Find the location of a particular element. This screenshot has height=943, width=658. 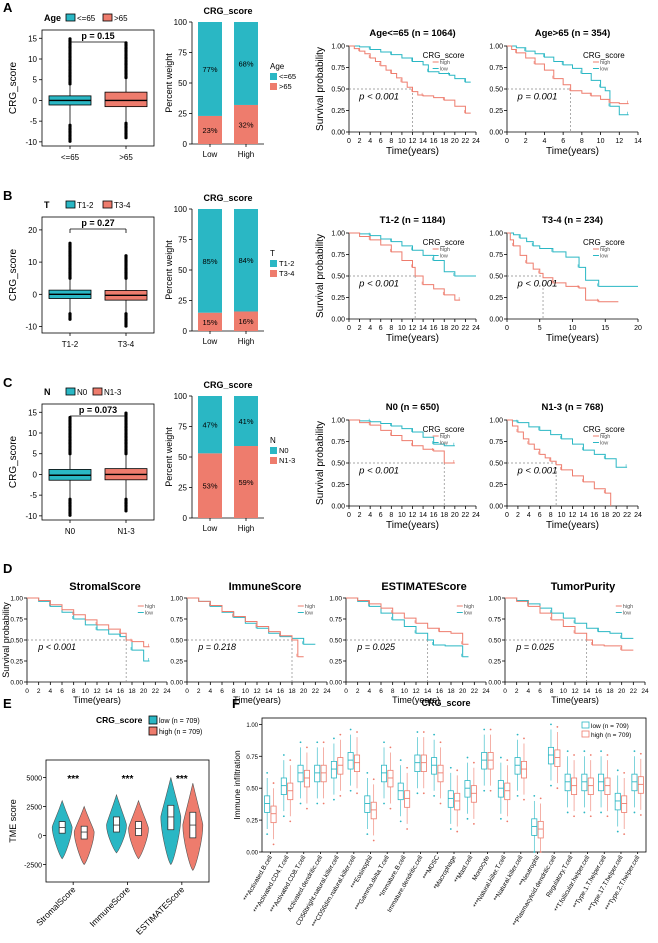

panelB-stack-ytick-label: 100 is located at coordinates (181, 209).